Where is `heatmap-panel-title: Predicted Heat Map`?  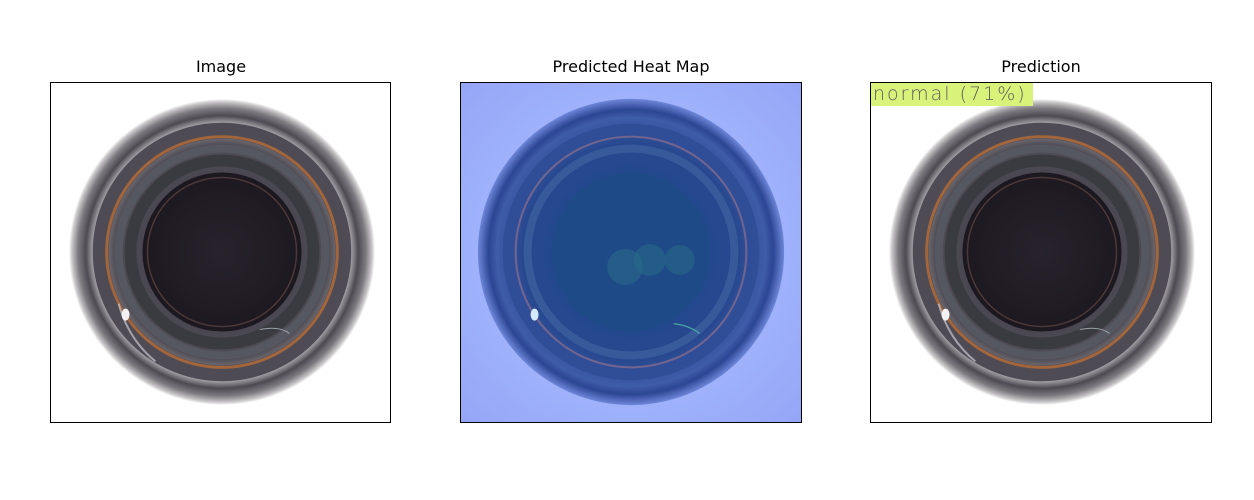
heatmap-panel-title: Predicted Heat Map is located at coordinates (631, 66).